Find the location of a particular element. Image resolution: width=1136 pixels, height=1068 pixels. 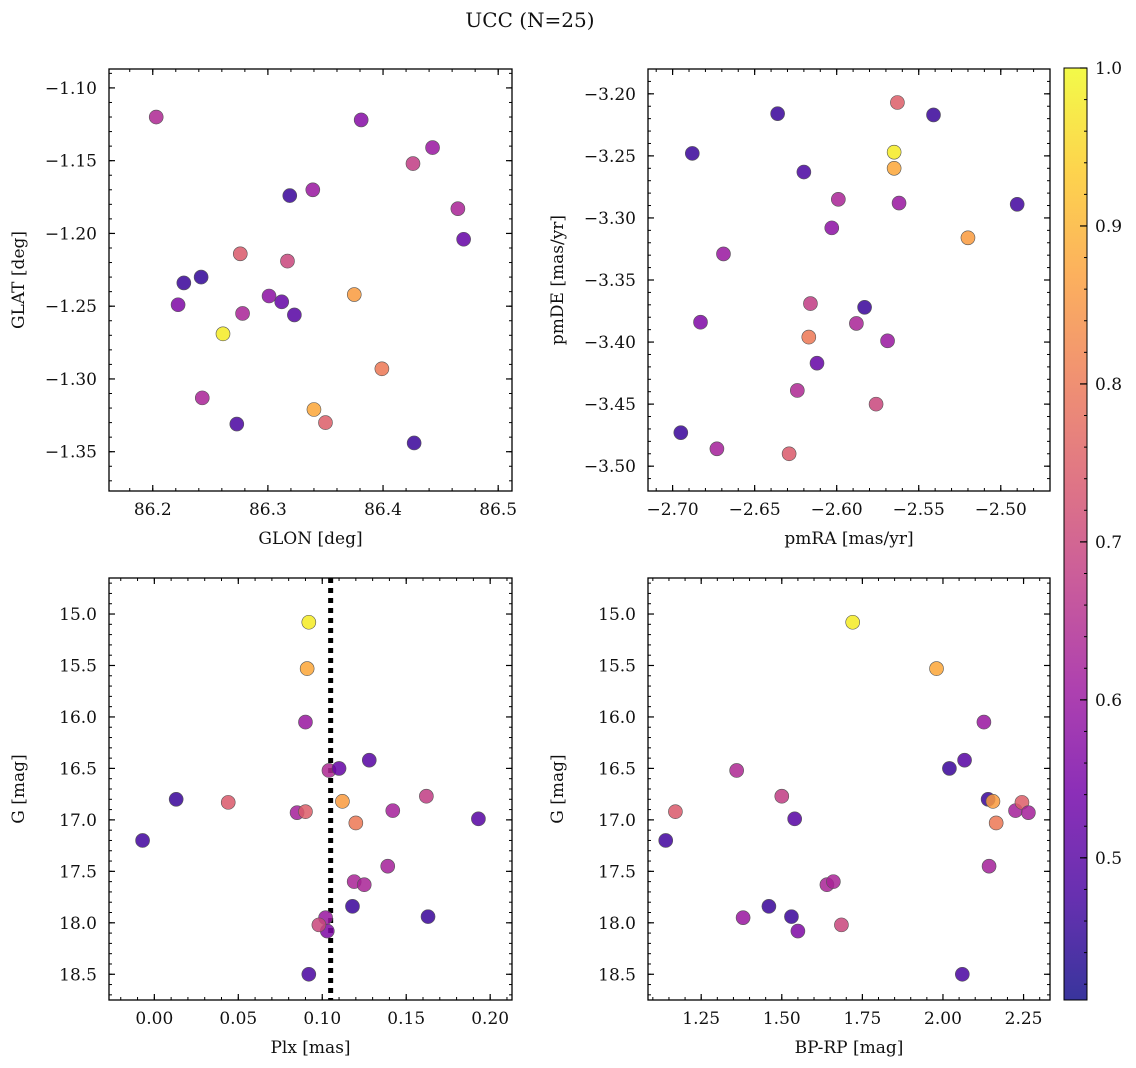

colorbar-tick-label: 0.8 is located at coordinates (1108, 385).